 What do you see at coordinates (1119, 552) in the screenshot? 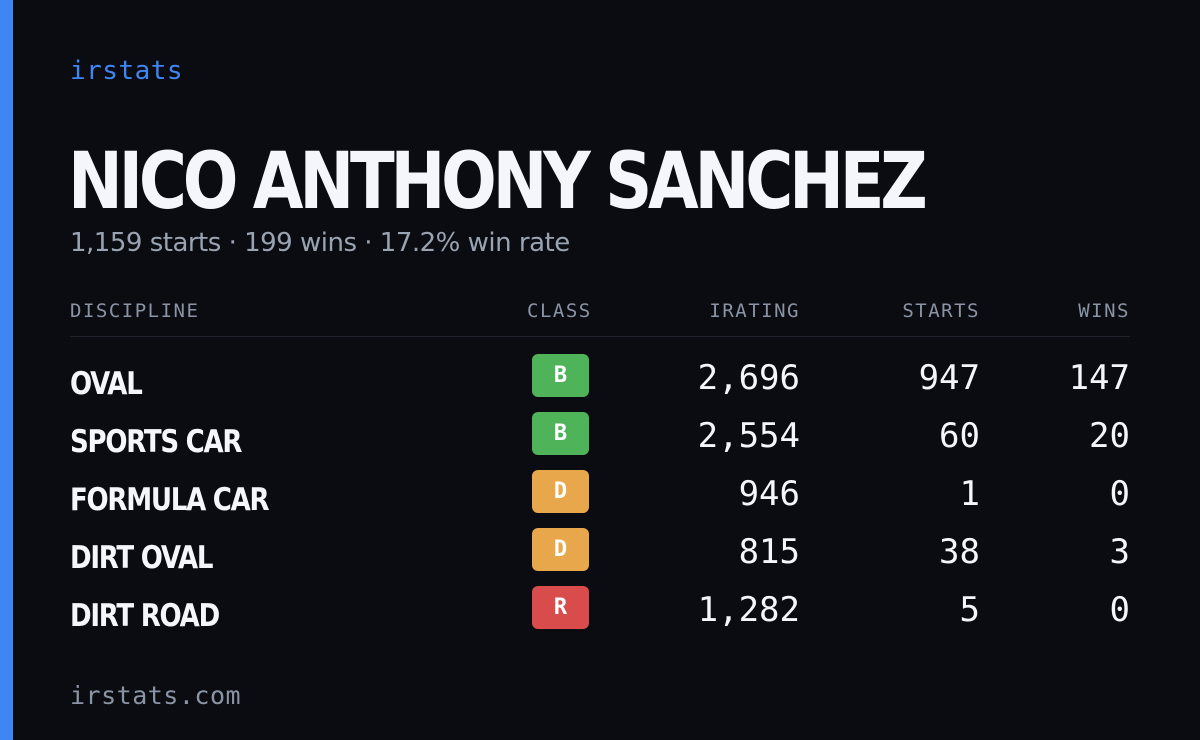
I see `wins-value: 3` at bounding box center [1119, 552].